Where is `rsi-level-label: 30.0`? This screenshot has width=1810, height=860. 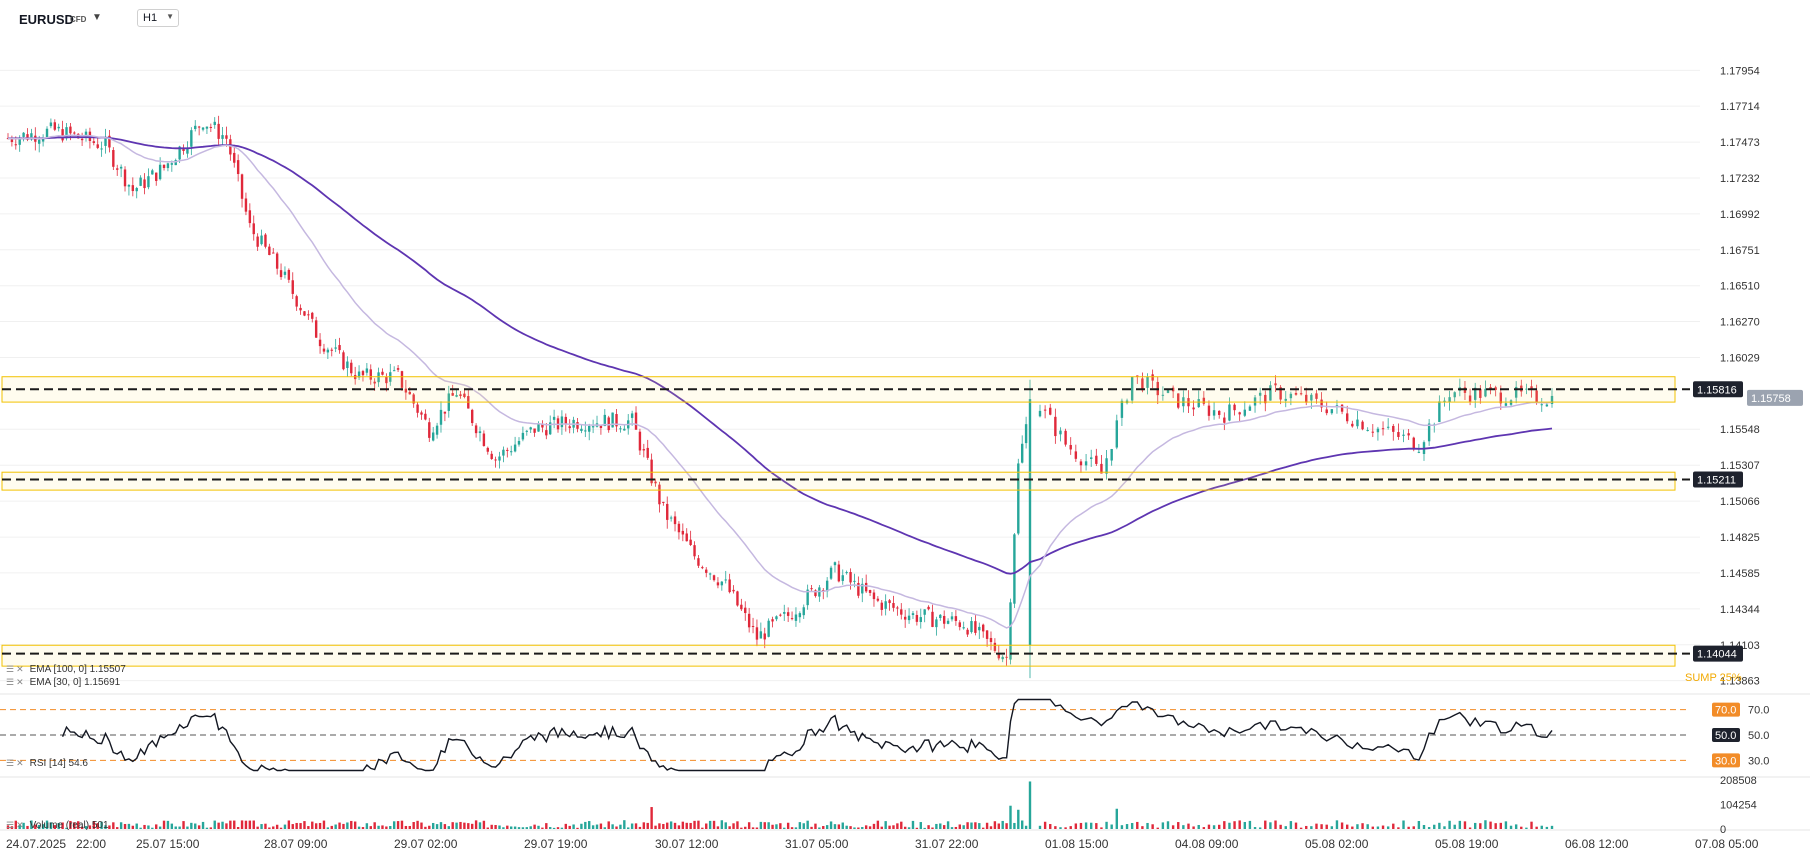 rsi-level-label: 30.0 is located at coordinates (1725, 761).